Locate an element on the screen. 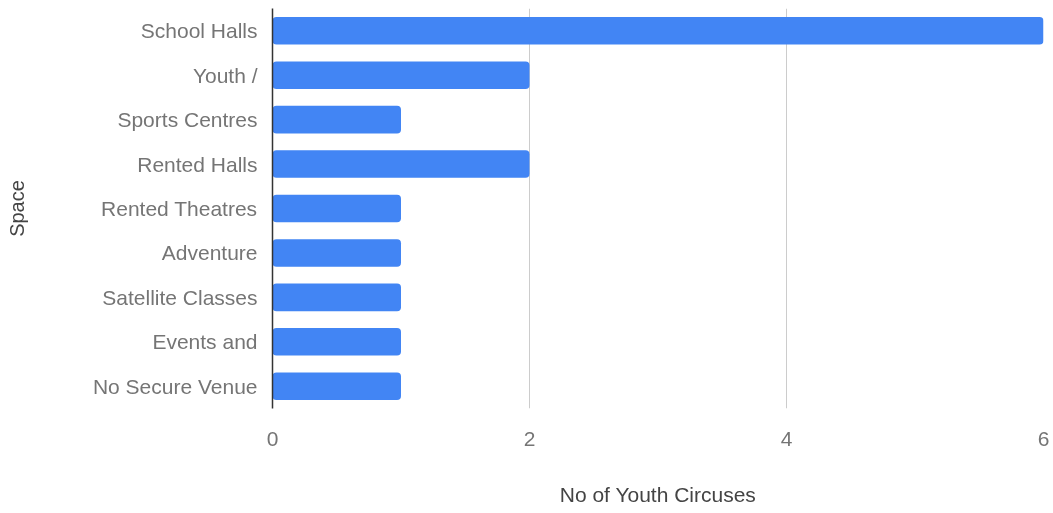 The width and height of the screenshot is (1053, 513). y-tick-label: Rented Halls is located at coordinates (197, 164).